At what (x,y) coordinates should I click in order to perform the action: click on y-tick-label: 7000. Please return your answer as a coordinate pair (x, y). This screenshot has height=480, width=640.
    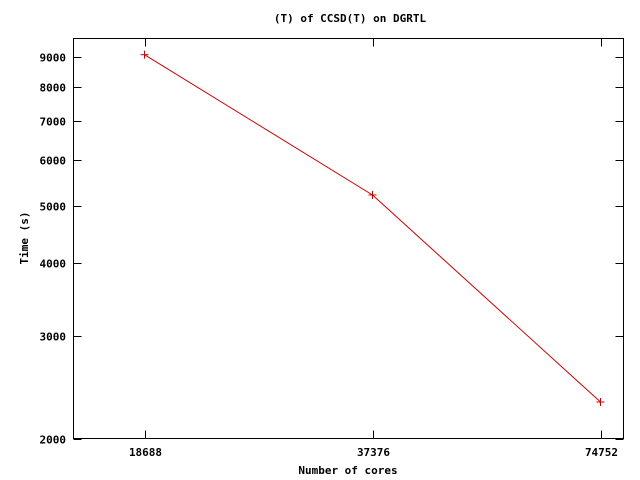
    Looking at the image, I should click on (53, 122).